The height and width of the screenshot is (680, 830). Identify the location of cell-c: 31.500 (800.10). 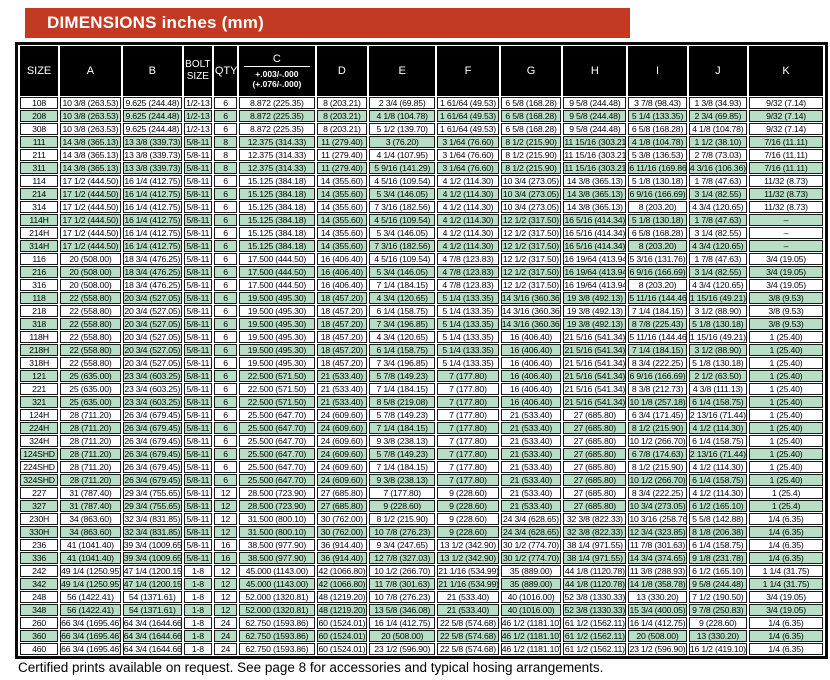
(277, 532).